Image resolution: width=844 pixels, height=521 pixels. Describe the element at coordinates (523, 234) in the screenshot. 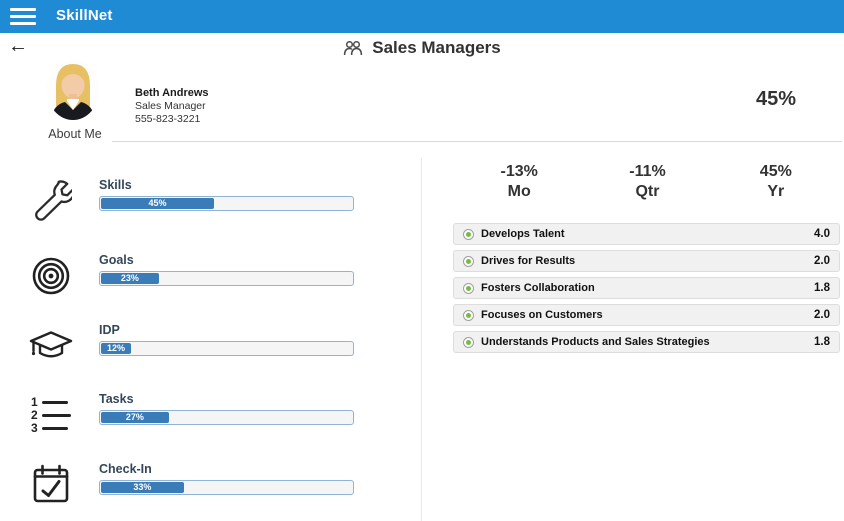

I see `competency-name: Develops Talent` at that location.